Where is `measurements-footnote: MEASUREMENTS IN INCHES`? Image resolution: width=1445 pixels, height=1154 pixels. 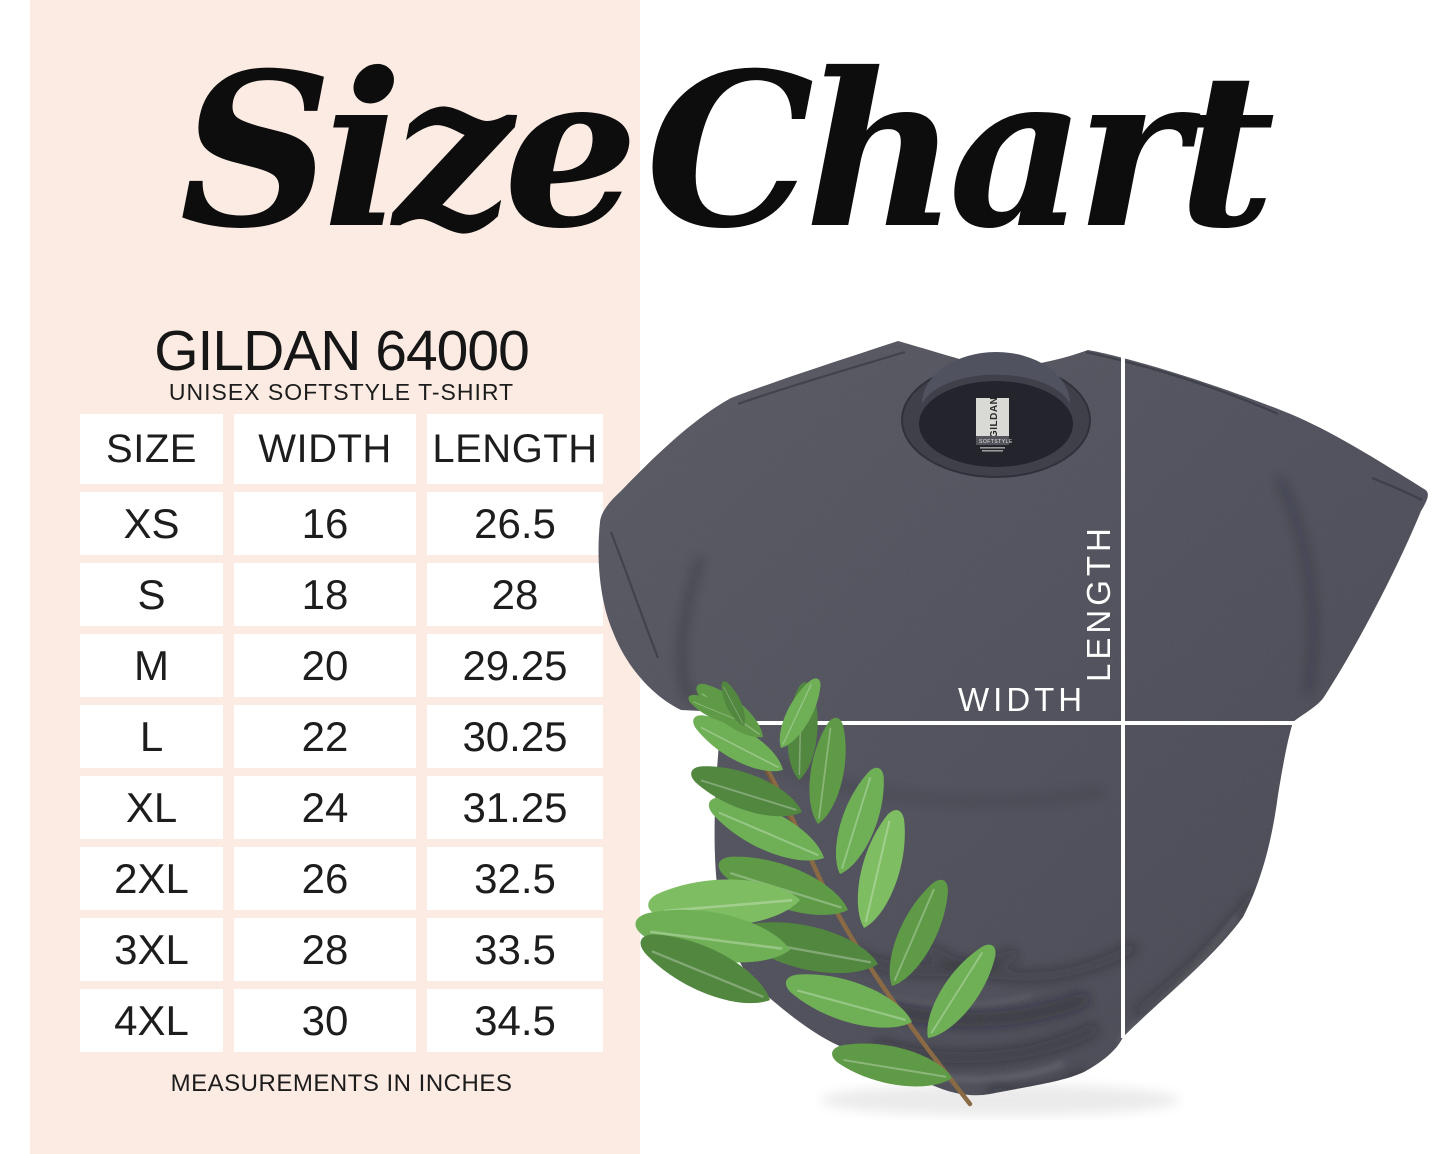
measurements-footnote: MEASUREMENTS IN INCHES is located at coordinates (341, 1083).